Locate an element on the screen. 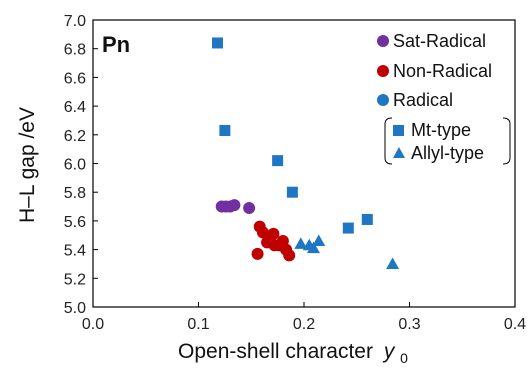 This screenshot has height=373, width=528. x-axis-label-symbol: y is located at coordinates (389, 351).